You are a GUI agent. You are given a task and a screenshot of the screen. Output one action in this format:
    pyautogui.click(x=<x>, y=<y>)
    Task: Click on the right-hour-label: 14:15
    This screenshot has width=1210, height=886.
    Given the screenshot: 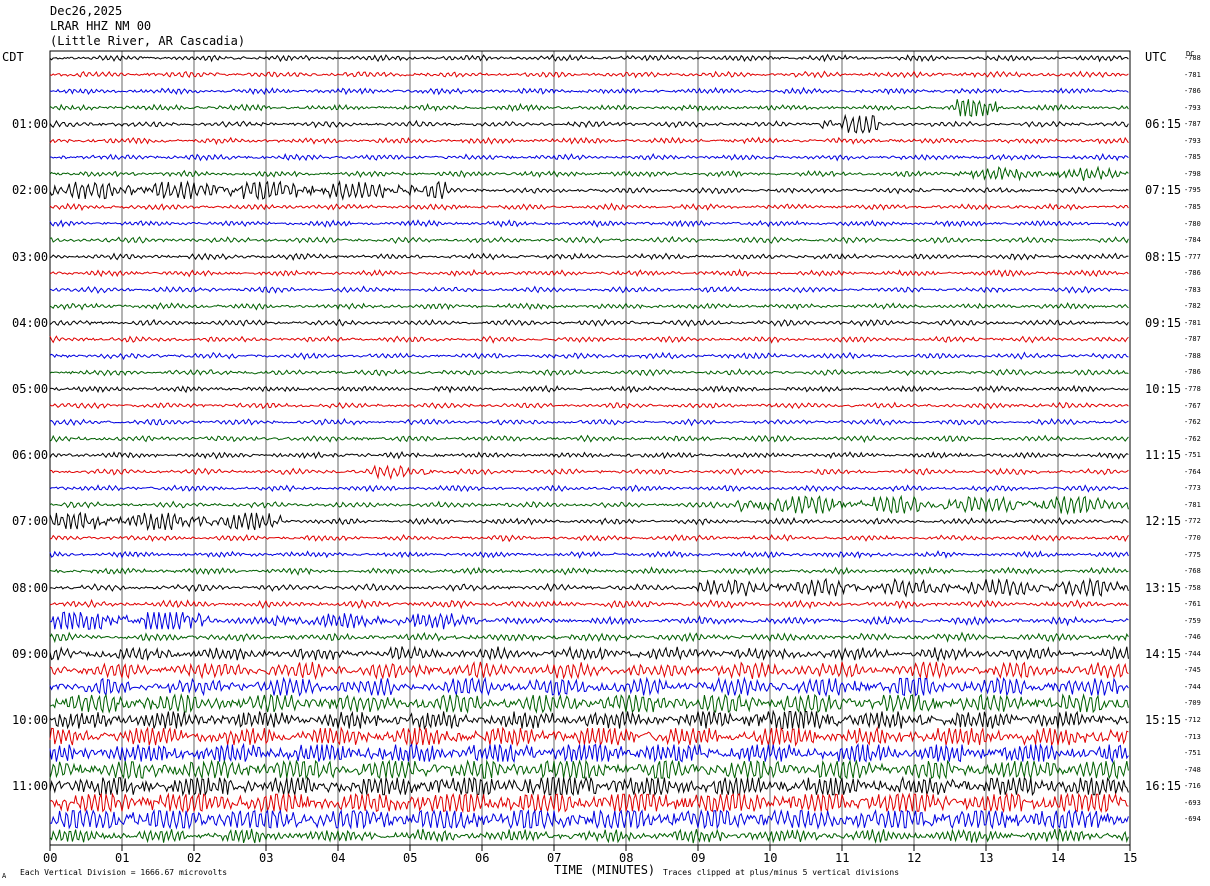 What is the action you would take?
    pyautogui.click(x=1163, y=653)
    